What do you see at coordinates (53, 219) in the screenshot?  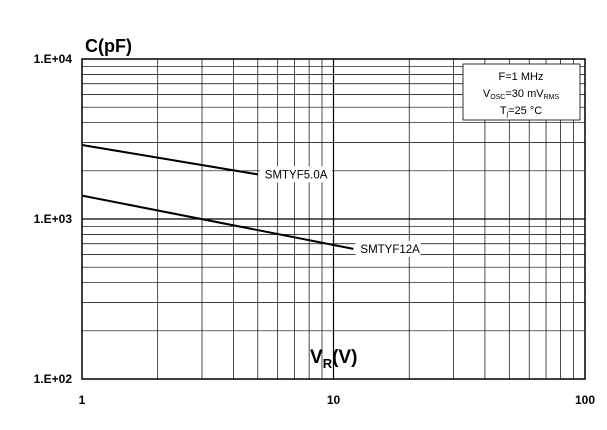 I see `y-tick-label: 1.E+03` at bounding box center [53, 219].